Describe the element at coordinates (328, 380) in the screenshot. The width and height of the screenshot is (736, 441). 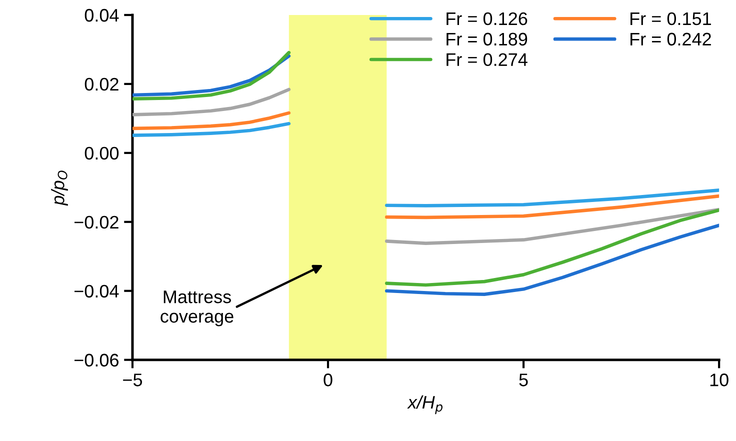
I see `x-tick-label: 0` at that location.